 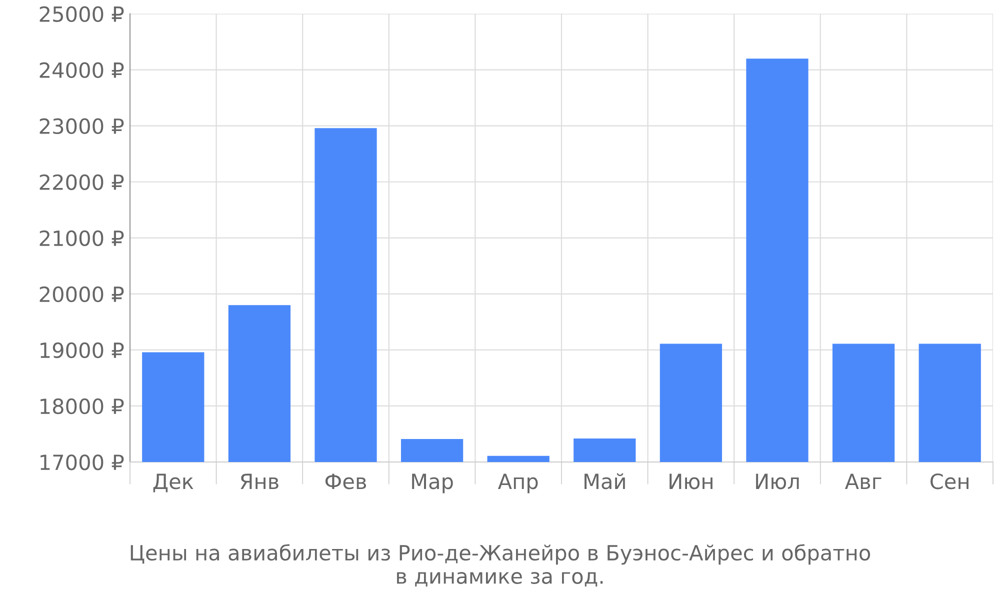 What do you see at coordinates (500, 565) in the screenshot?
I see `text: Цены на авиабилеты из Рио-де-Жанейро в Буэнос-Айрес и обратно в динамике за год.` at bounding box center [500, 565].